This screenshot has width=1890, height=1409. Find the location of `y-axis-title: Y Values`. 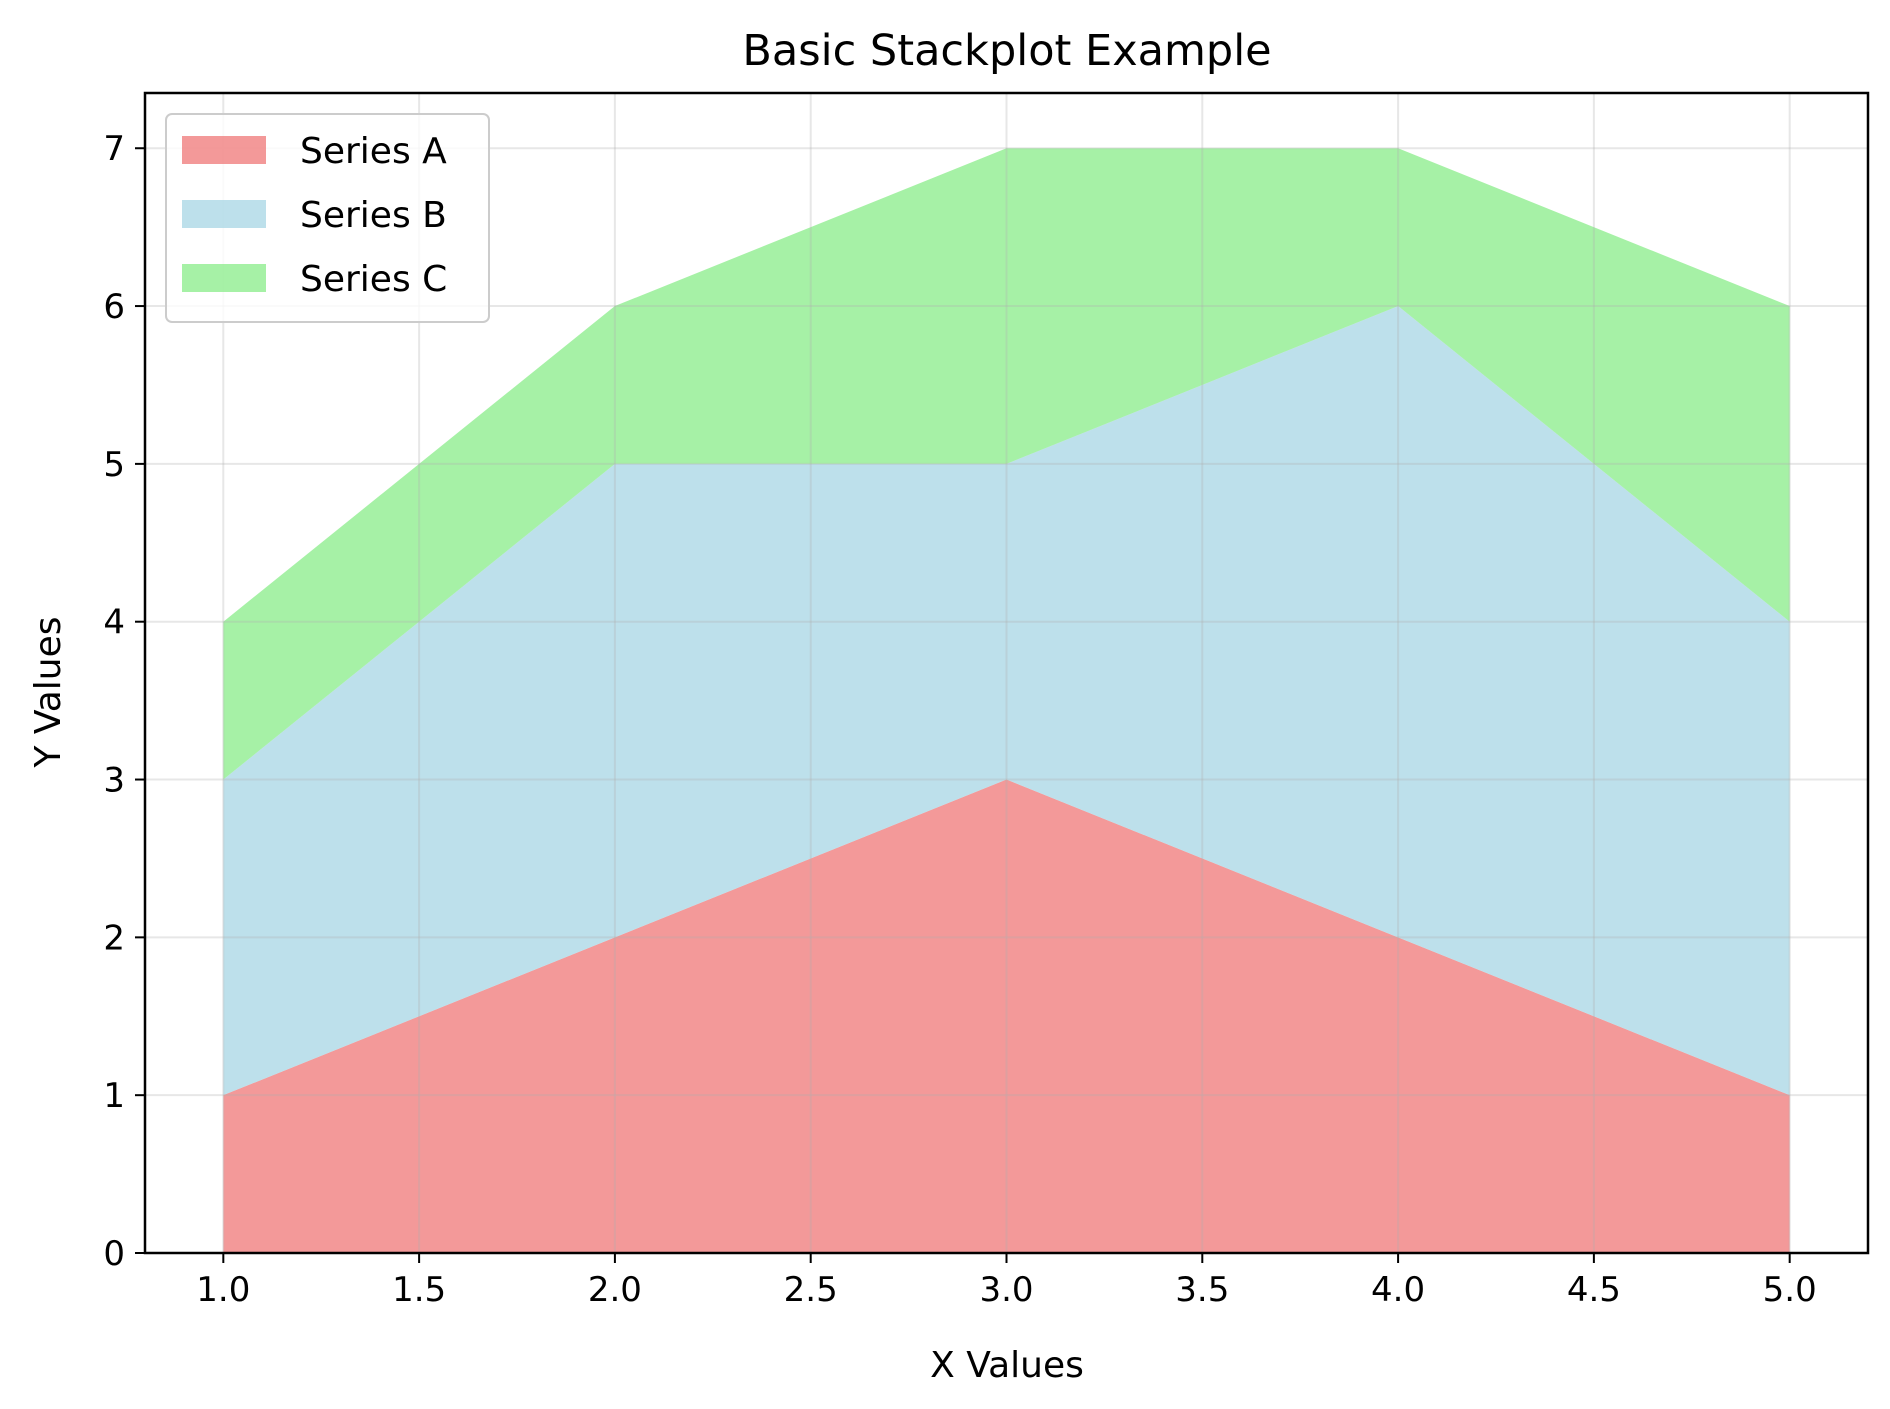

y-axis-title: Y Values is located at coordinates (48, 692).